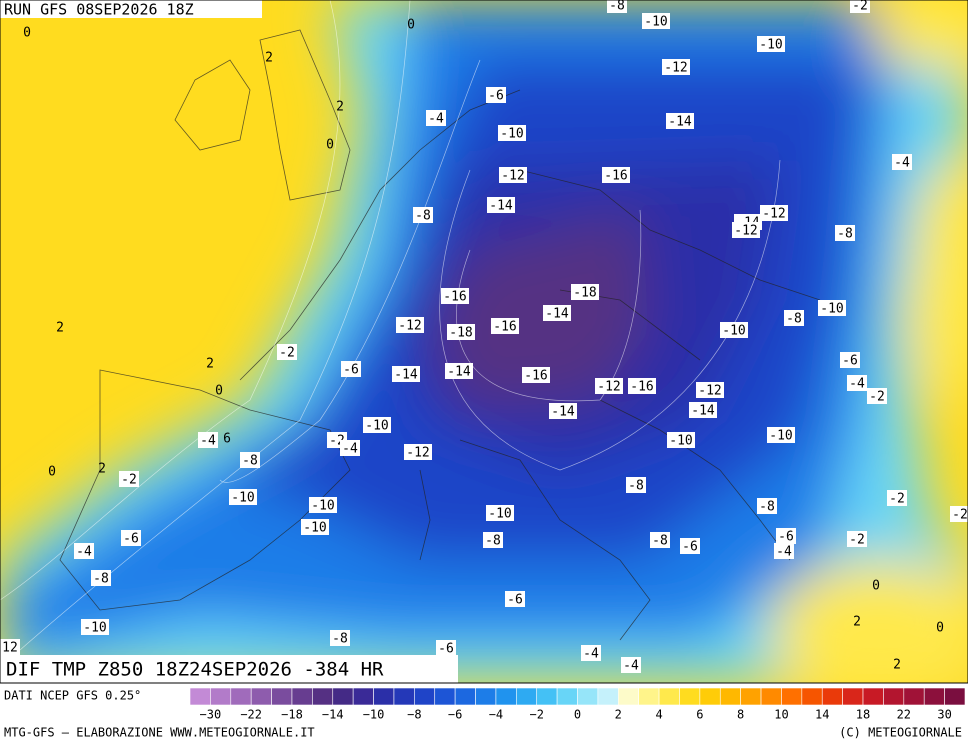 This screenshot has height=749, width=968. Describe the element at coordinates (822, 715) in the screenshot. I see `colorbar-label: 14` at that location.